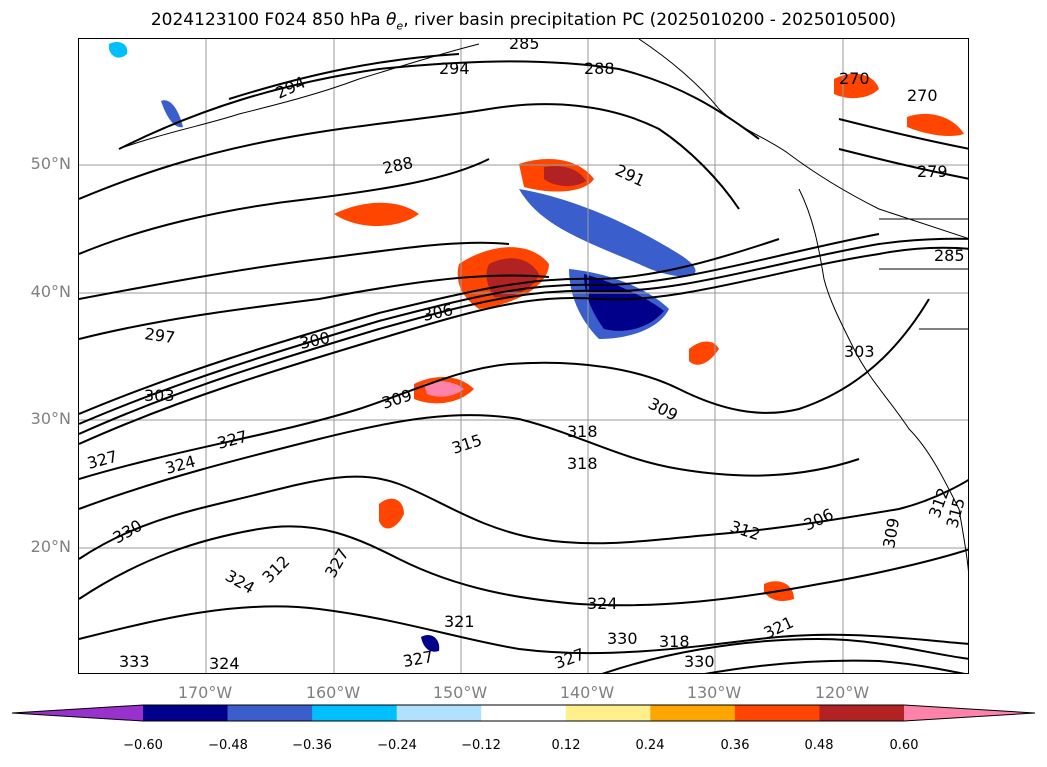 This screenshot has width=1047, height=767. What do you see at coordinates (205, 692) in the screenshot?
I see `lon-label: 170°W` at bounding box center [205, 692].